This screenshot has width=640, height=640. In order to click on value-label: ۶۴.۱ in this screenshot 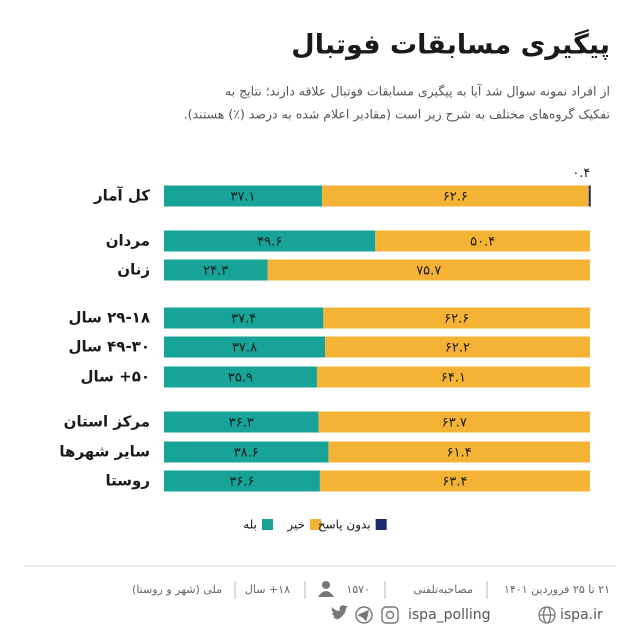, I will do `click(453, 378)`.